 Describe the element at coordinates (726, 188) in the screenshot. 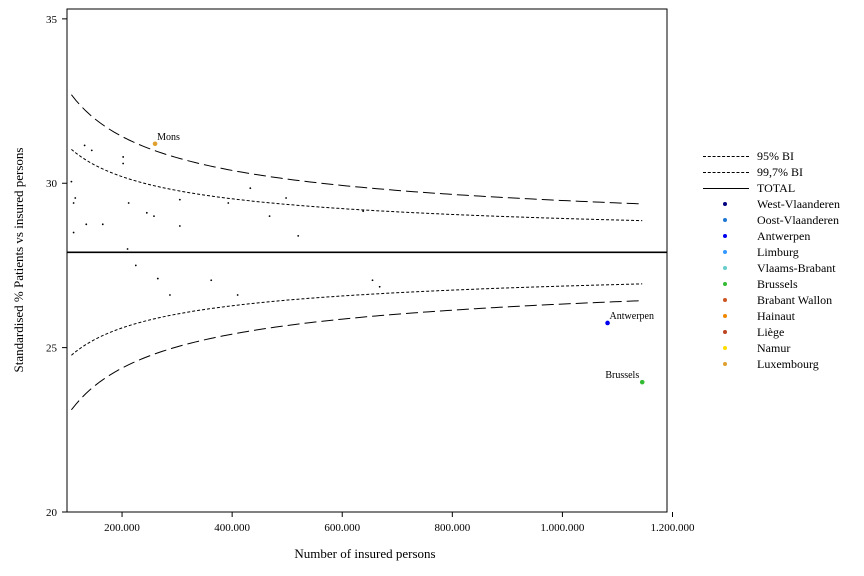

I see `solid-line-swatch` at that location.